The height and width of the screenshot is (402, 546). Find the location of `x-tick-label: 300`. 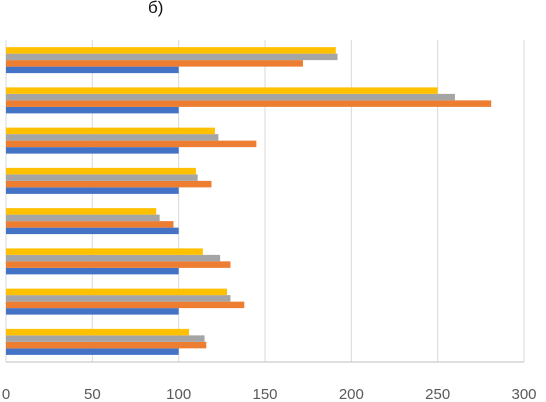

x-tick-label: 300 is located at coordinates (523, 394).